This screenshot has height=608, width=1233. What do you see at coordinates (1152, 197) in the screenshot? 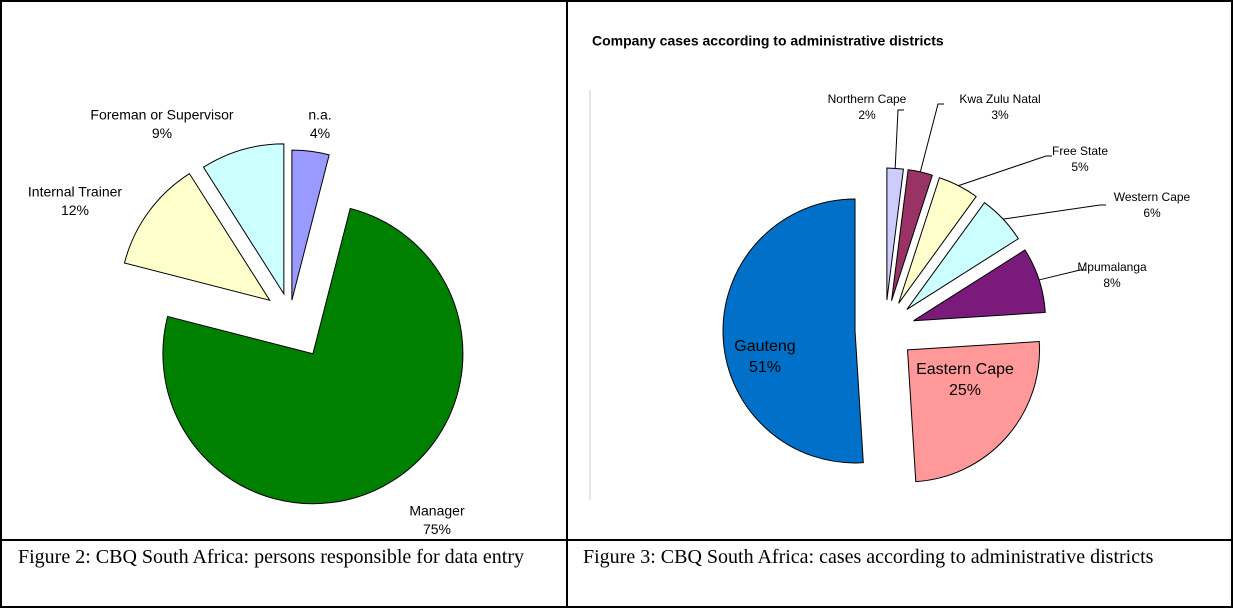
I see `slice-label: Western Cape` at bounding box center [1152, 197].